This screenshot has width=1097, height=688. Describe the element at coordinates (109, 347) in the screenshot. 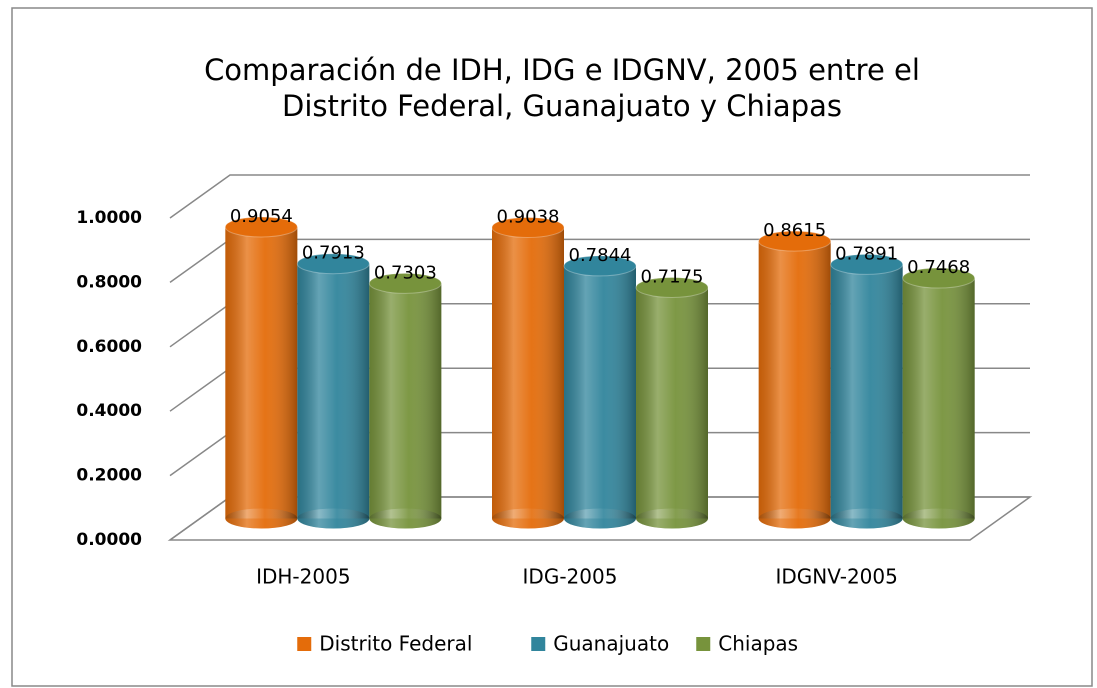

I see `y-tick-label: 0.6000` at that location.